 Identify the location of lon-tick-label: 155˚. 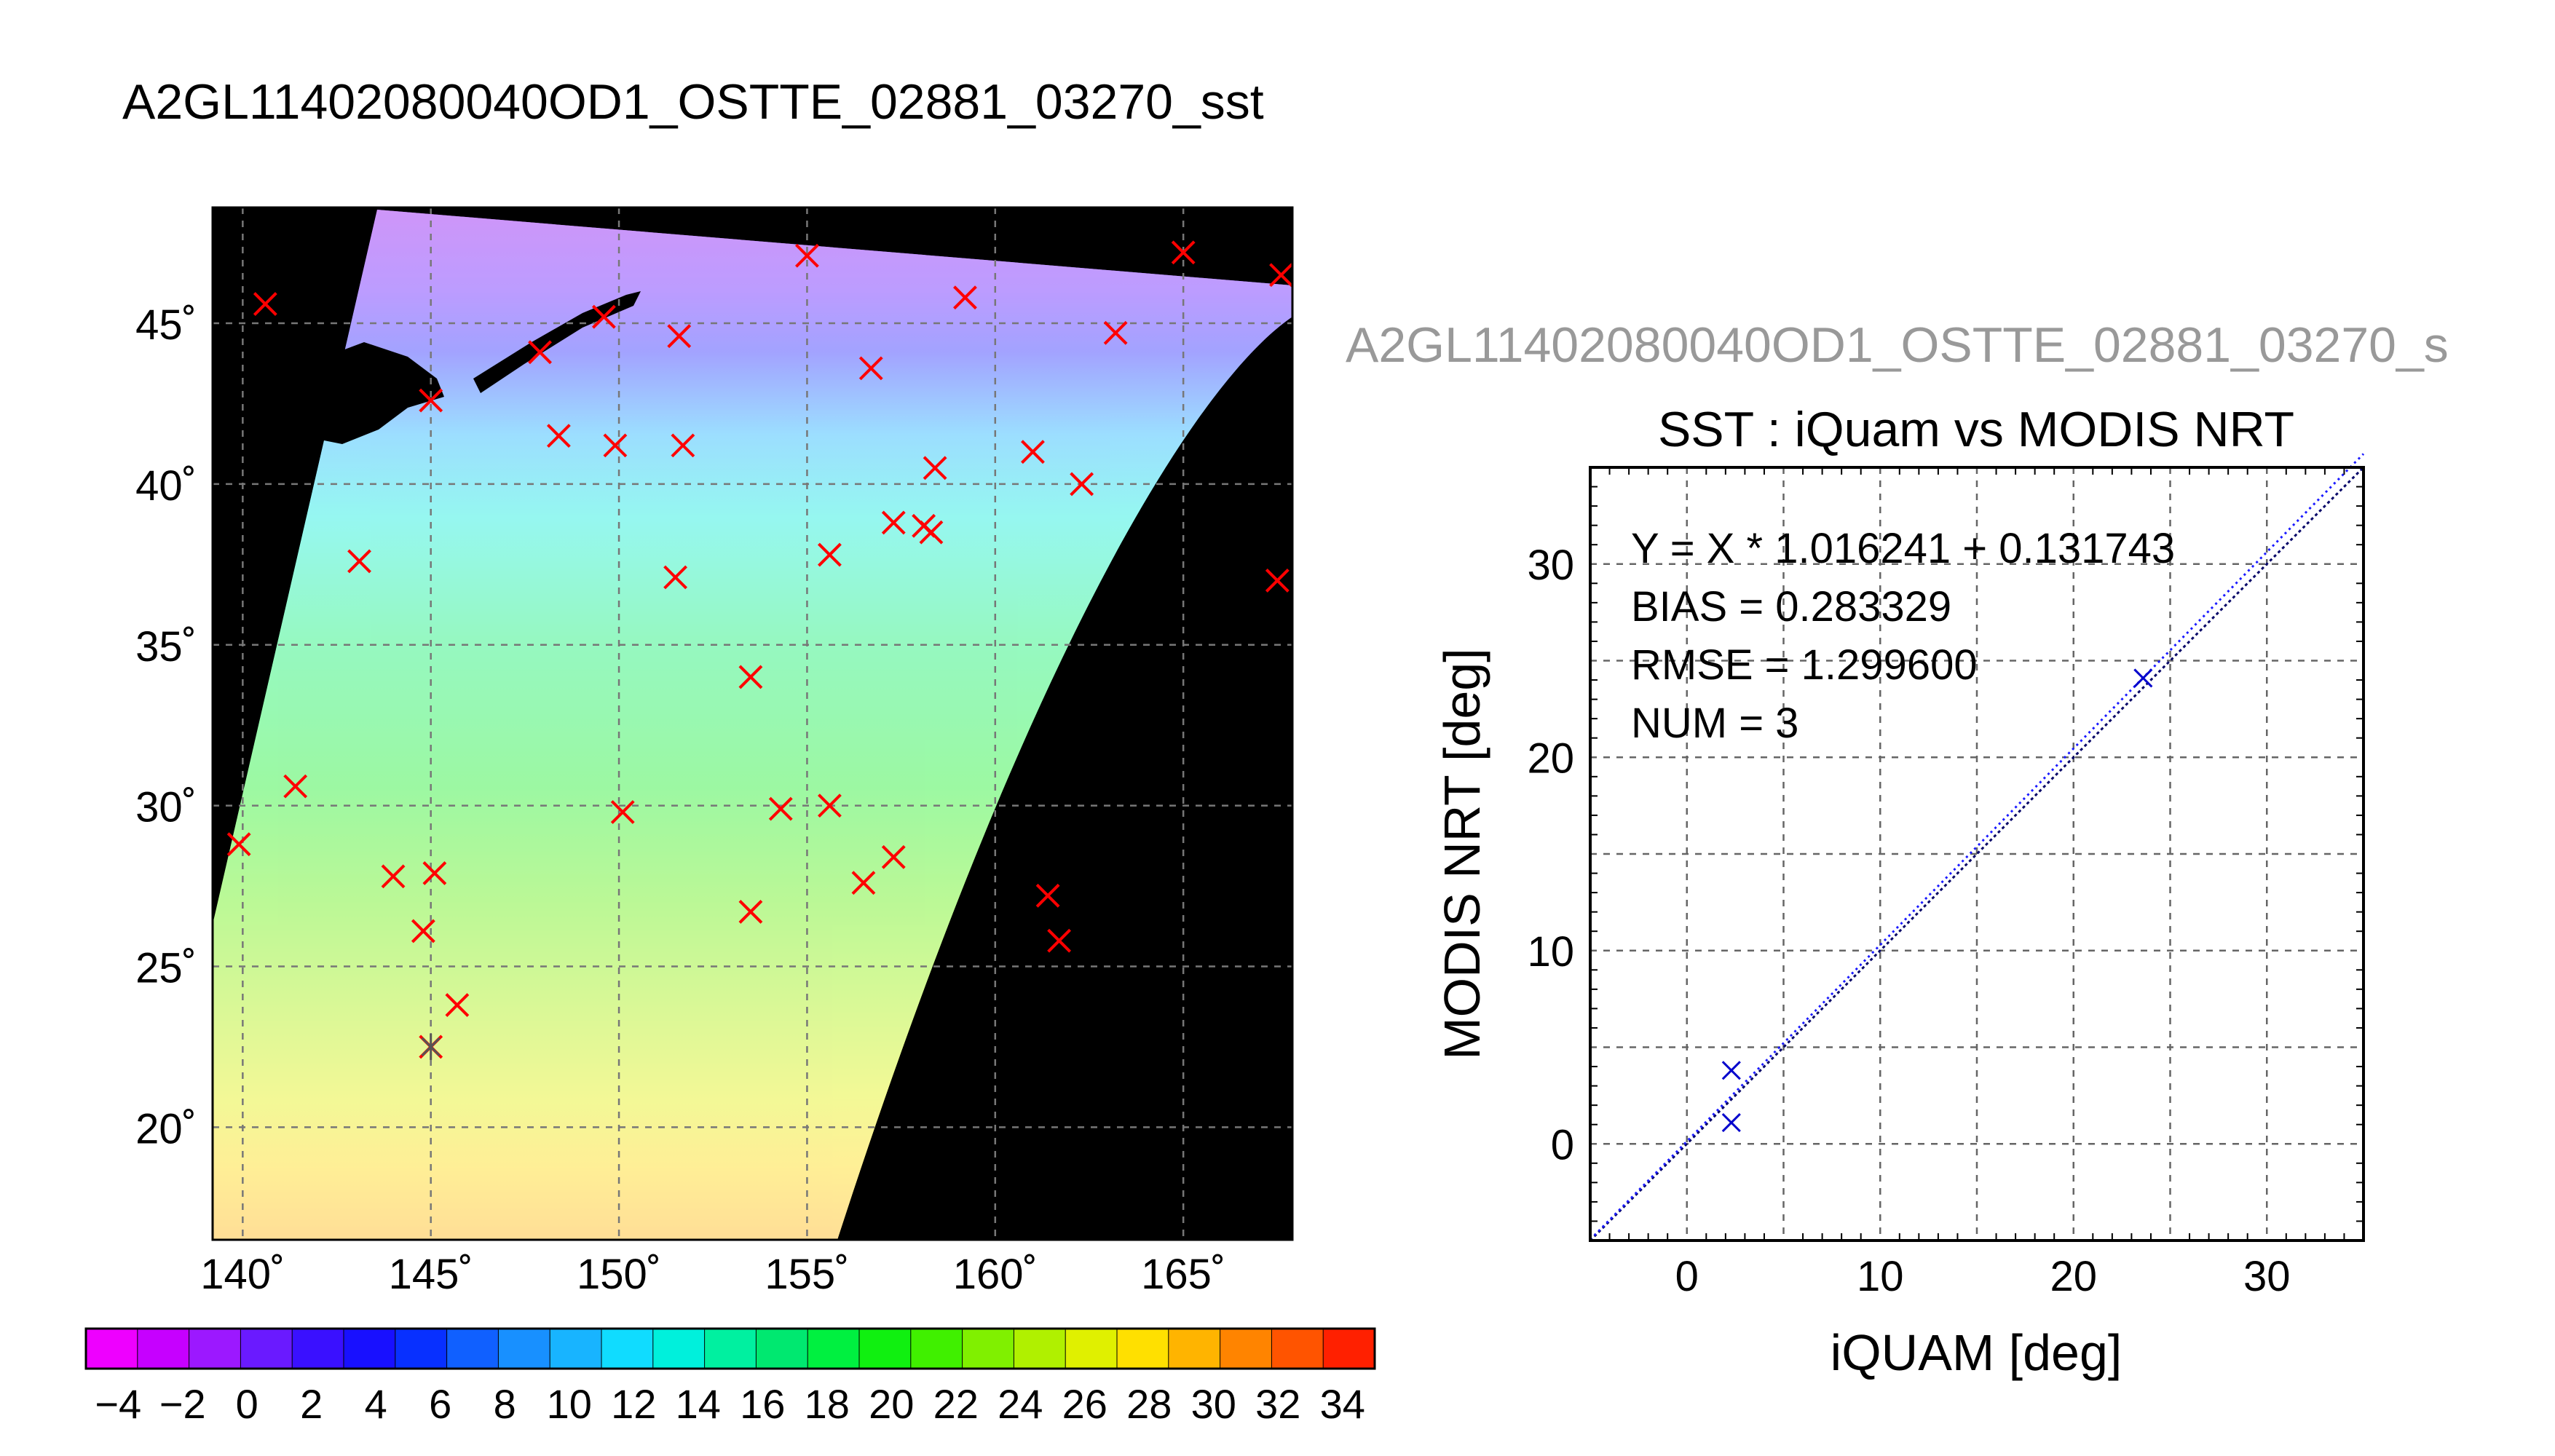
(807, 1274).